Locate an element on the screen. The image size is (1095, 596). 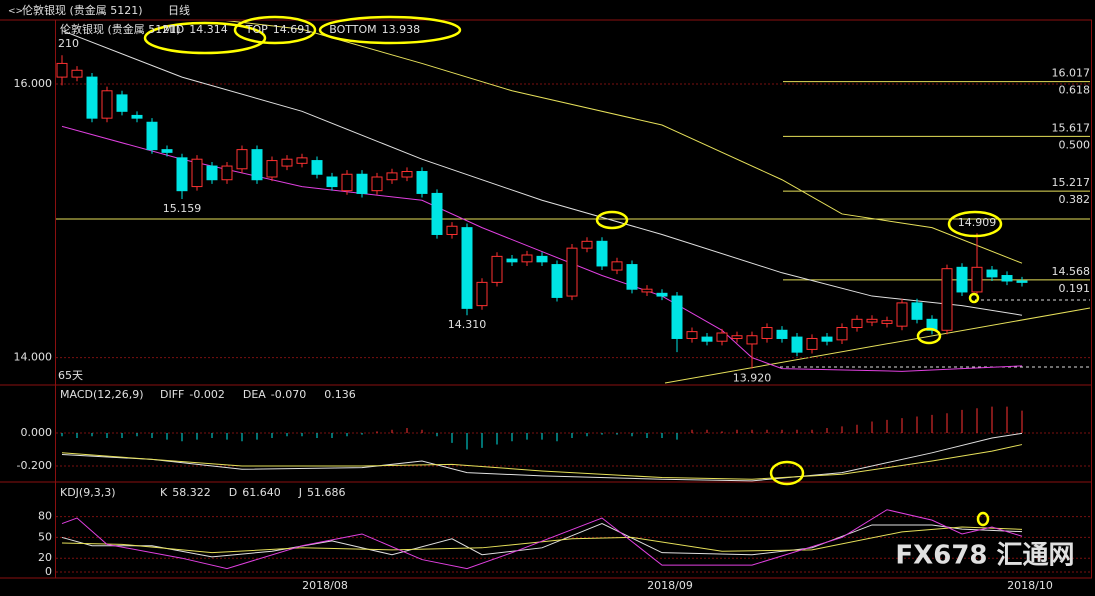
legend-value: 58.322 is located at coordinates (191, 492).